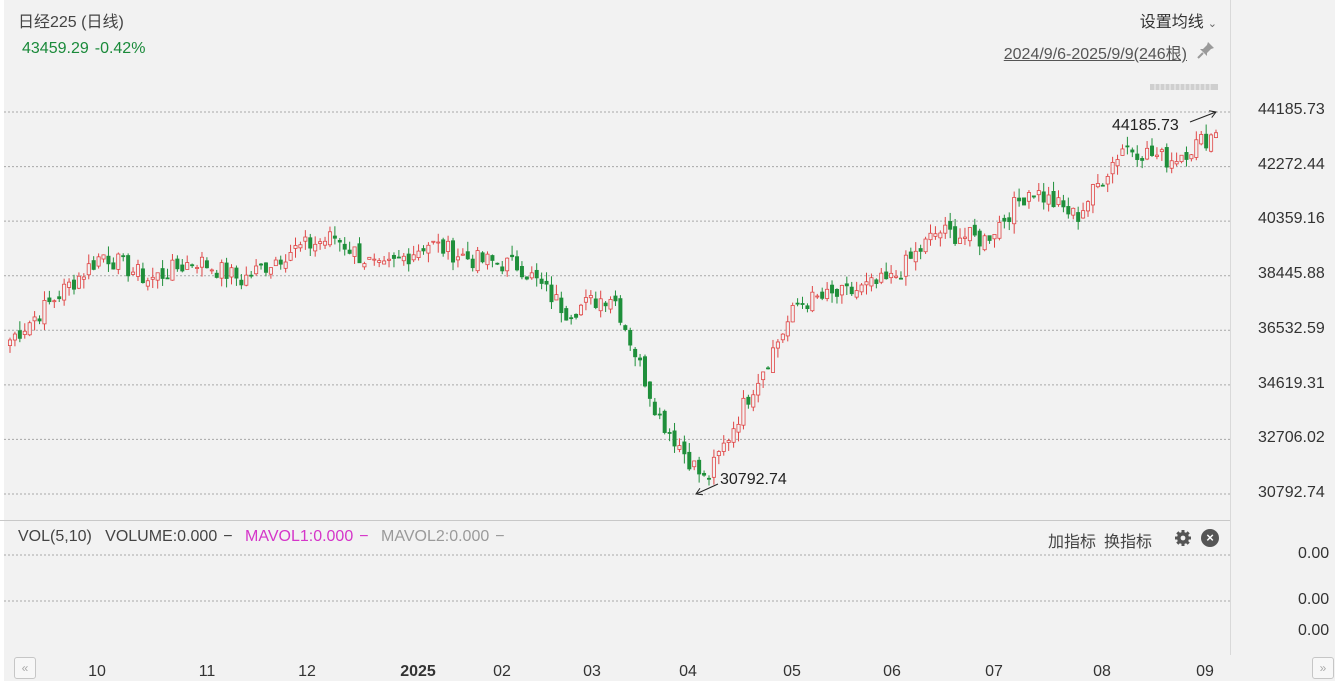 The width and height of the screenshot is (1335, 681). I want to click on ma-settings-button: 设置均线 ⌄, so click(1178, 20).